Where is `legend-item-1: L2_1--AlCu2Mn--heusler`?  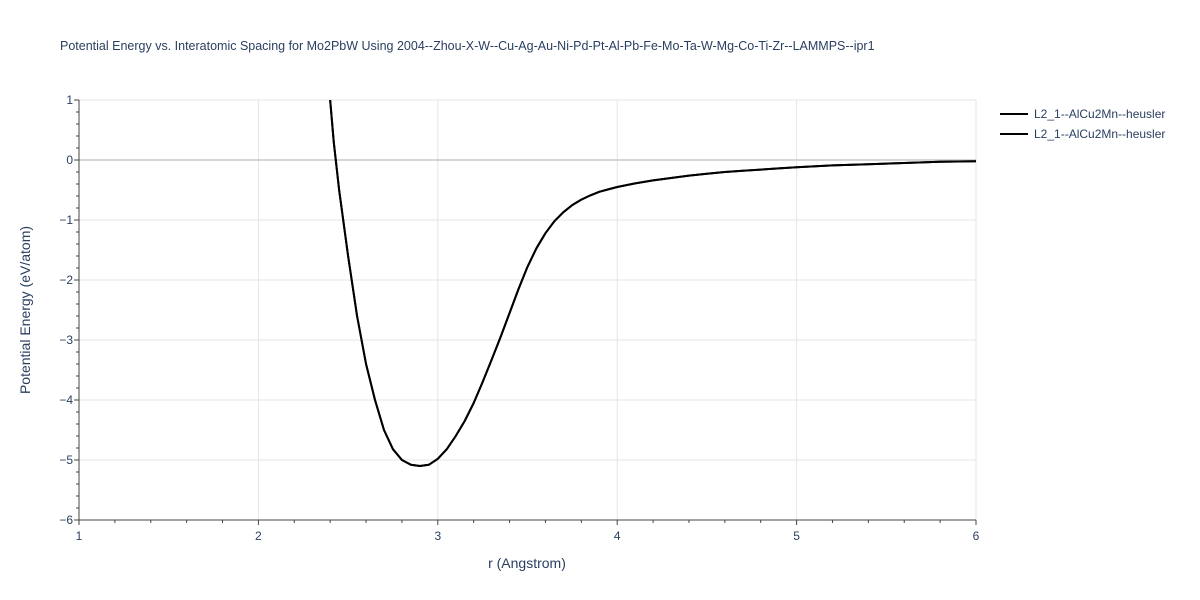 legend-item-1: L2_1--AlCu2Mn--heusler is located at coordinates (1082, 114).